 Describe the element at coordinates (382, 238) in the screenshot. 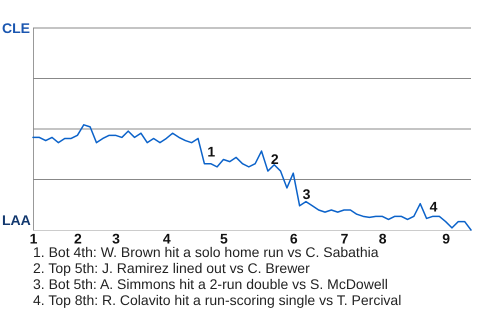

I see `x-tick-label: 8` at that location.